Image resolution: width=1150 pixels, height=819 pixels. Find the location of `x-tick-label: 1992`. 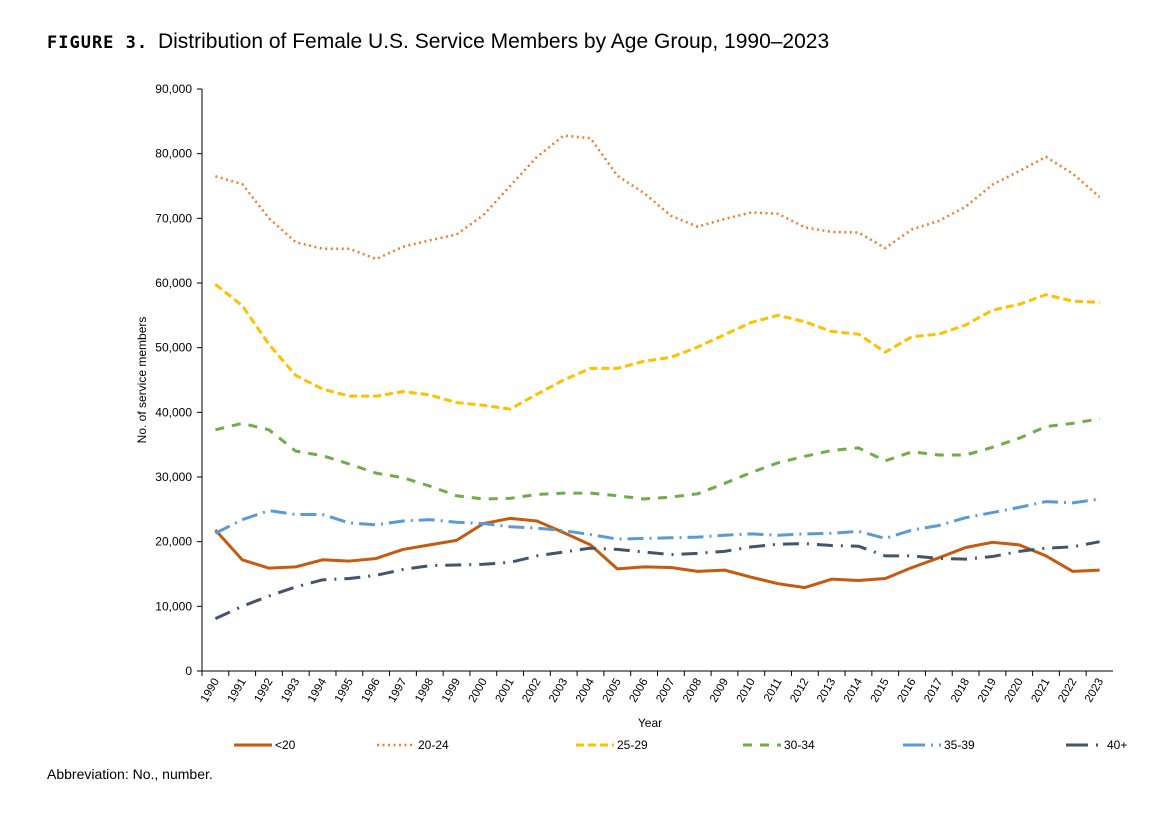

x-tick-label: 1992 is located at coordinates (263, 691).